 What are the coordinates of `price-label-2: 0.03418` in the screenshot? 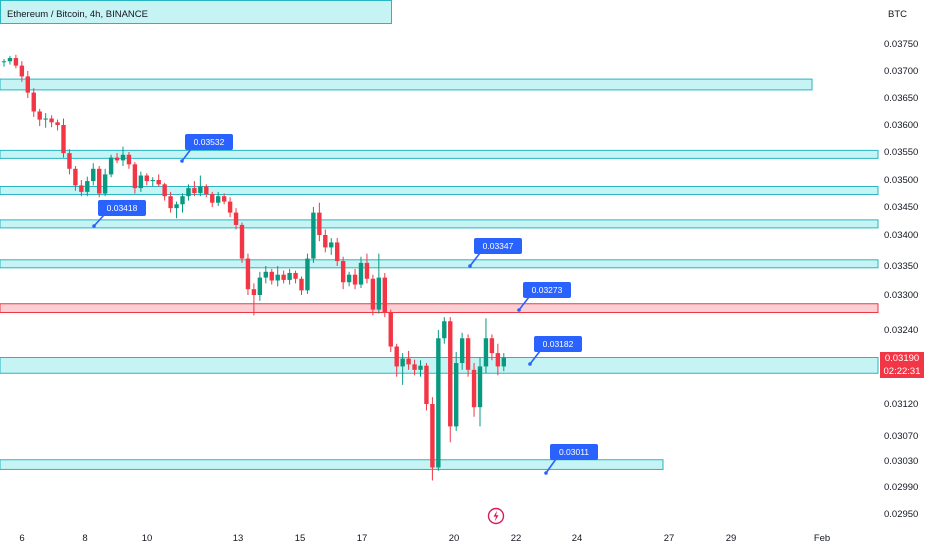 It's located at (119, 214).